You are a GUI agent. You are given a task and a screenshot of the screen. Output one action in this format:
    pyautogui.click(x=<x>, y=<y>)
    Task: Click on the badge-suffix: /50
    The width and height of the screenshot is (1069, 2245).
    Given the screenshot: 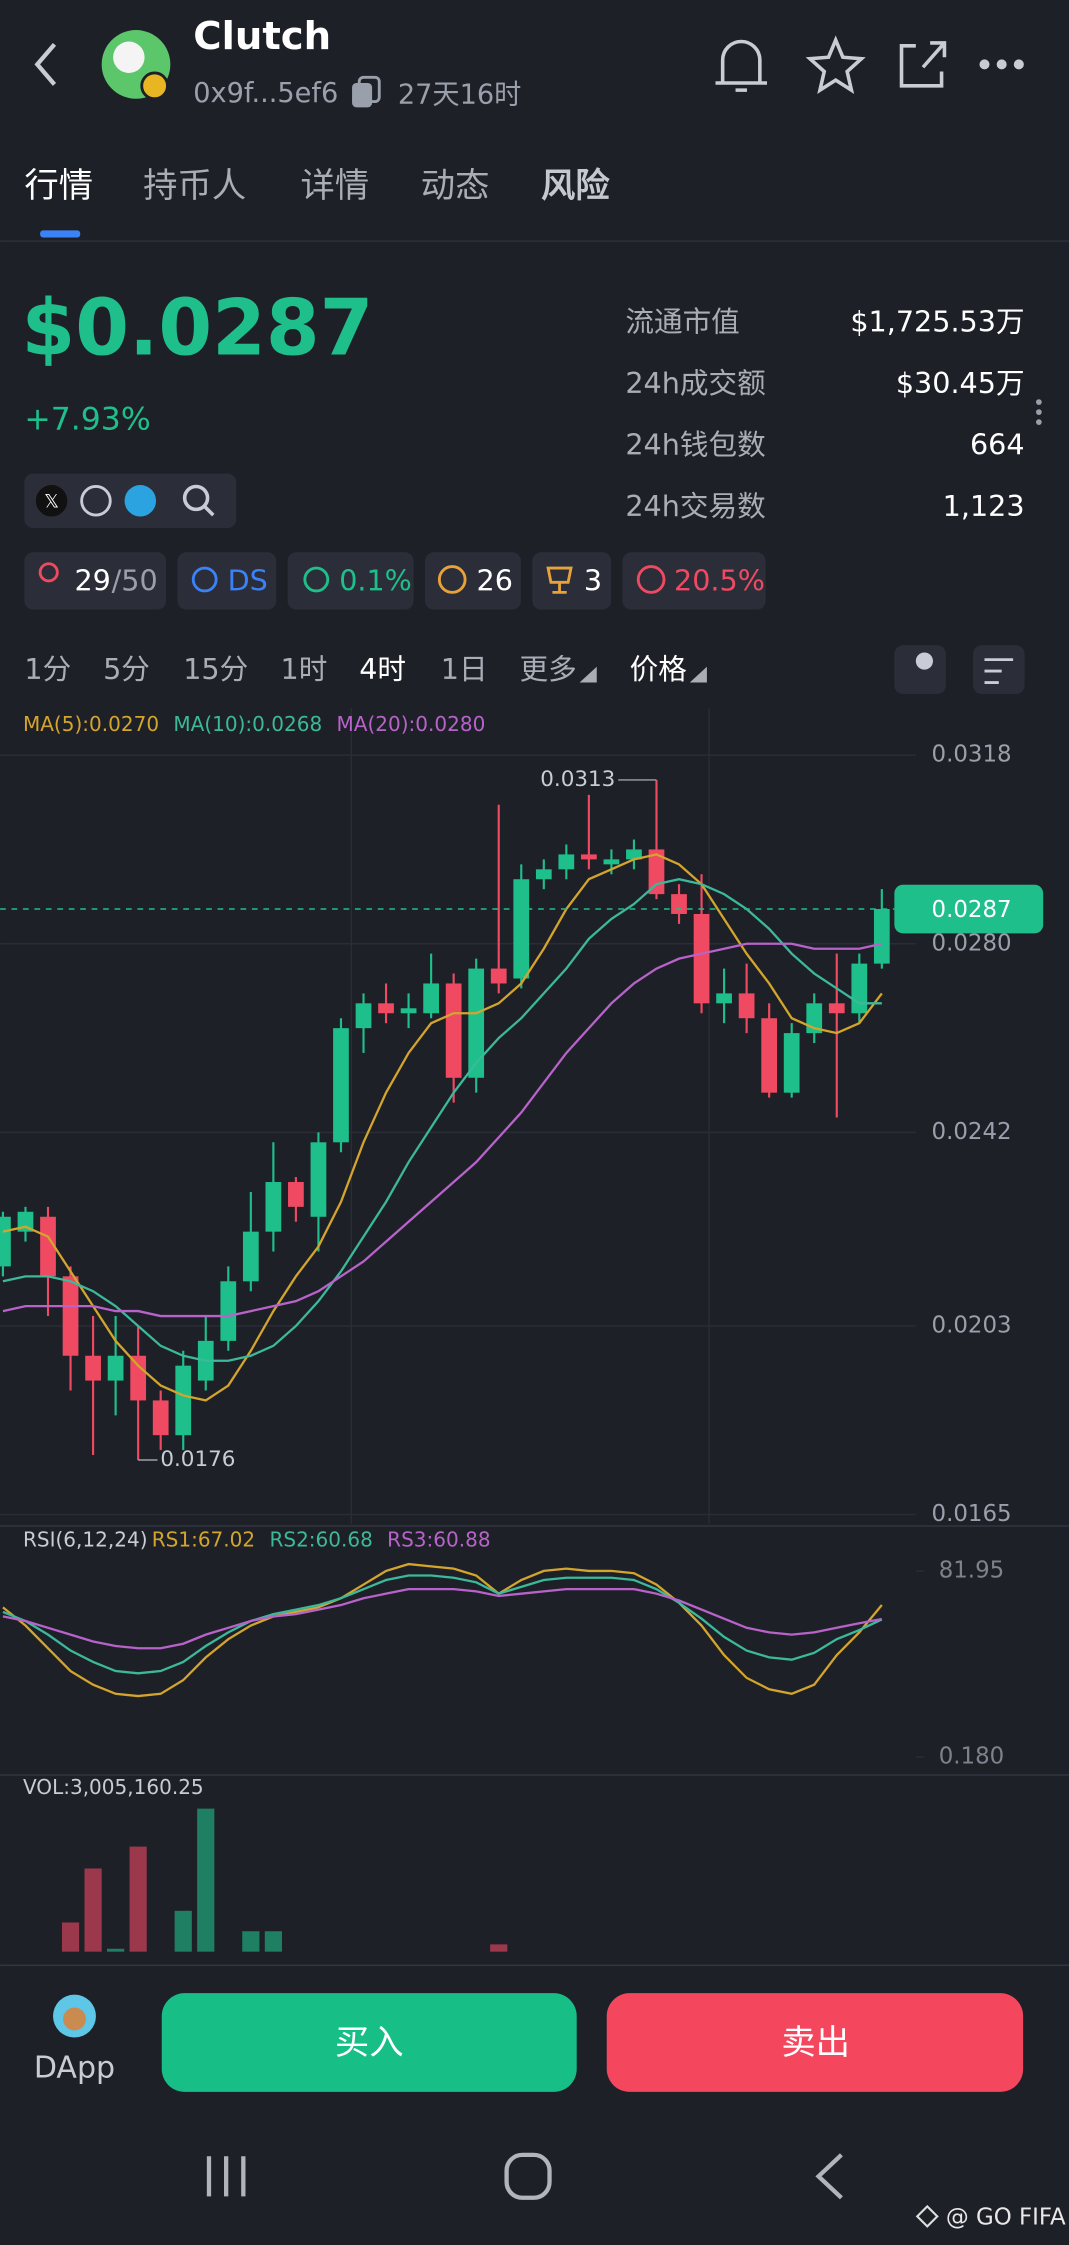 What is the action you would take?
    pyautogui.click(x=135, y=580)
    